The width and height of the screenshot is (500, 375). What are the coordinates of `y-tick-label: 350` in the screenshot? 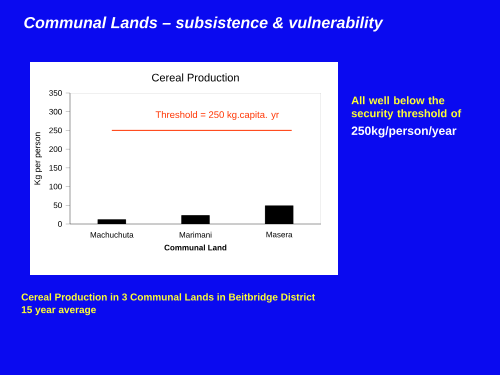 It's located at (55, 93).